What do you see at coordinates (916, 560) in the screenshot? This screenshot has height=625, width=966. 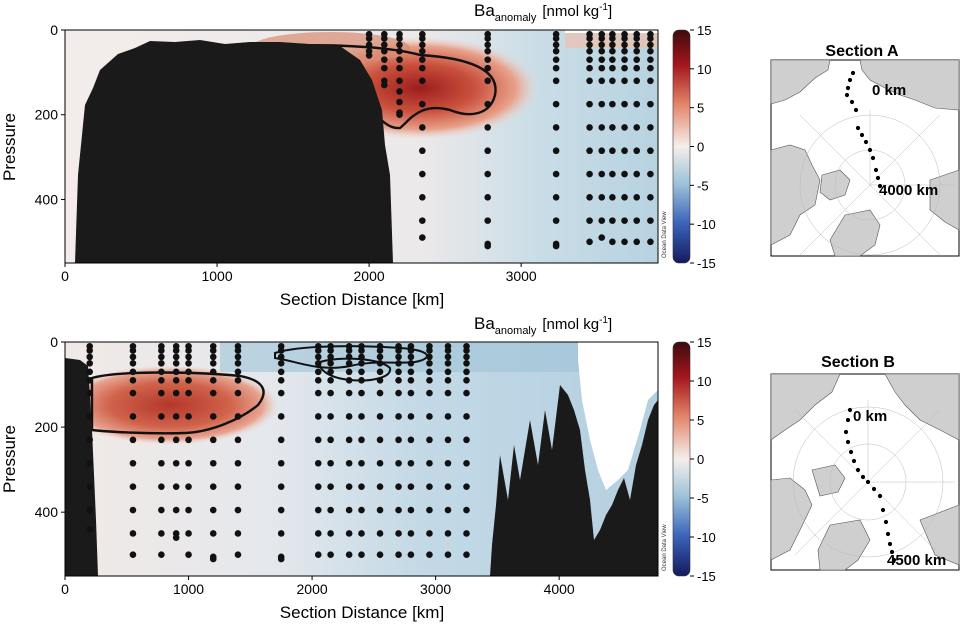 I see `map-b-end-label: 4500 km` at bounding box center [916, 560].